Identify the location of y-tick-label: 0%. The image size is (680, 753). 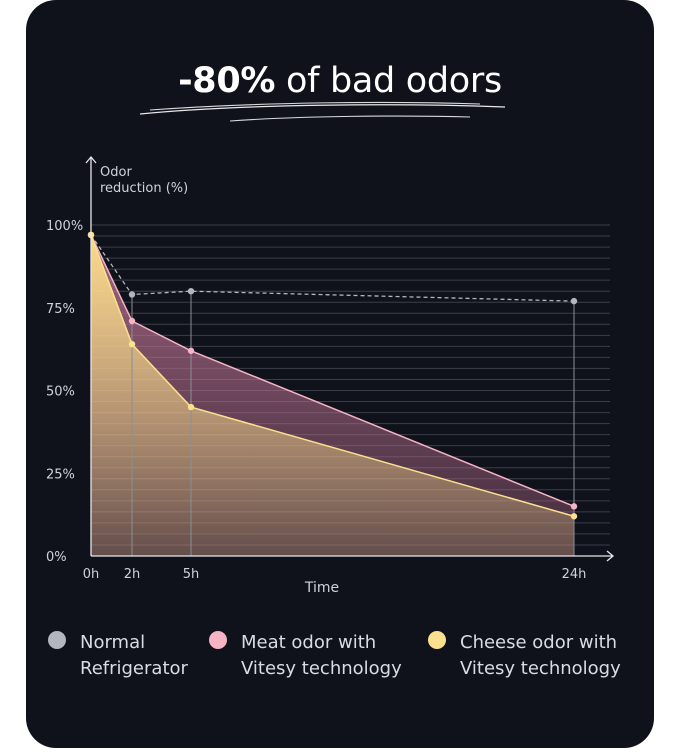
(56, 557).